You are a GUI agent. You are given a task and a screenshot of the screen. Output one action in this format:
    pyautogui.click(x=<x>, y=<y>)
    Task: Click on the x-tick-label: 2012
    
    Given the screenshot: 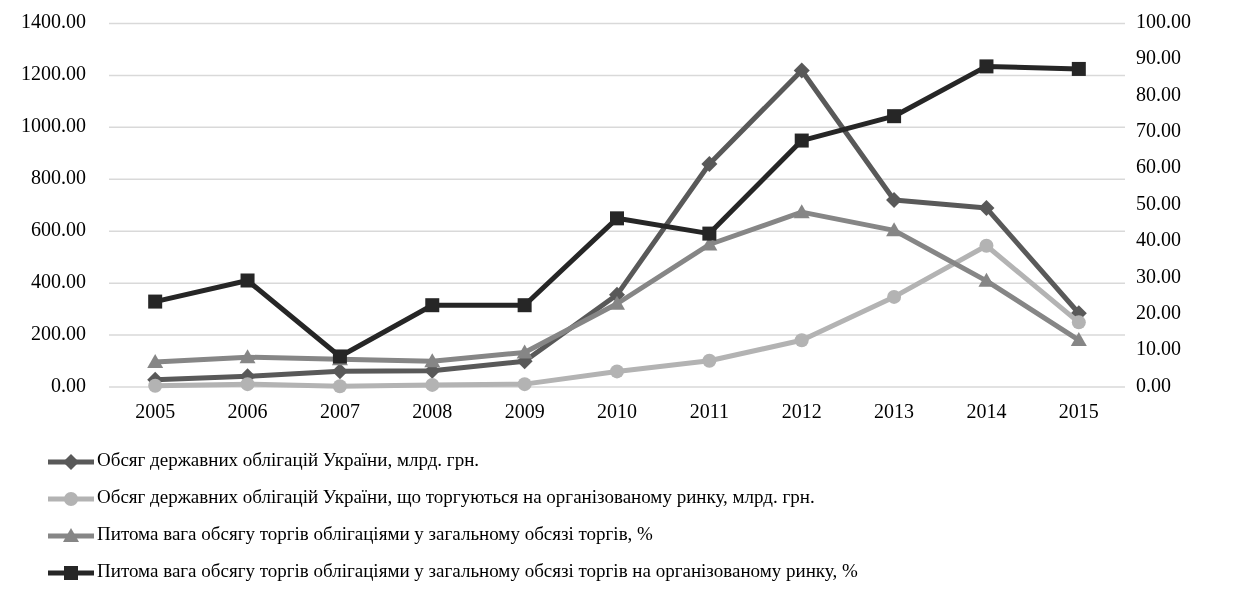 What is the action you would take?
    pyautogui.click(x=801, y=411)
    